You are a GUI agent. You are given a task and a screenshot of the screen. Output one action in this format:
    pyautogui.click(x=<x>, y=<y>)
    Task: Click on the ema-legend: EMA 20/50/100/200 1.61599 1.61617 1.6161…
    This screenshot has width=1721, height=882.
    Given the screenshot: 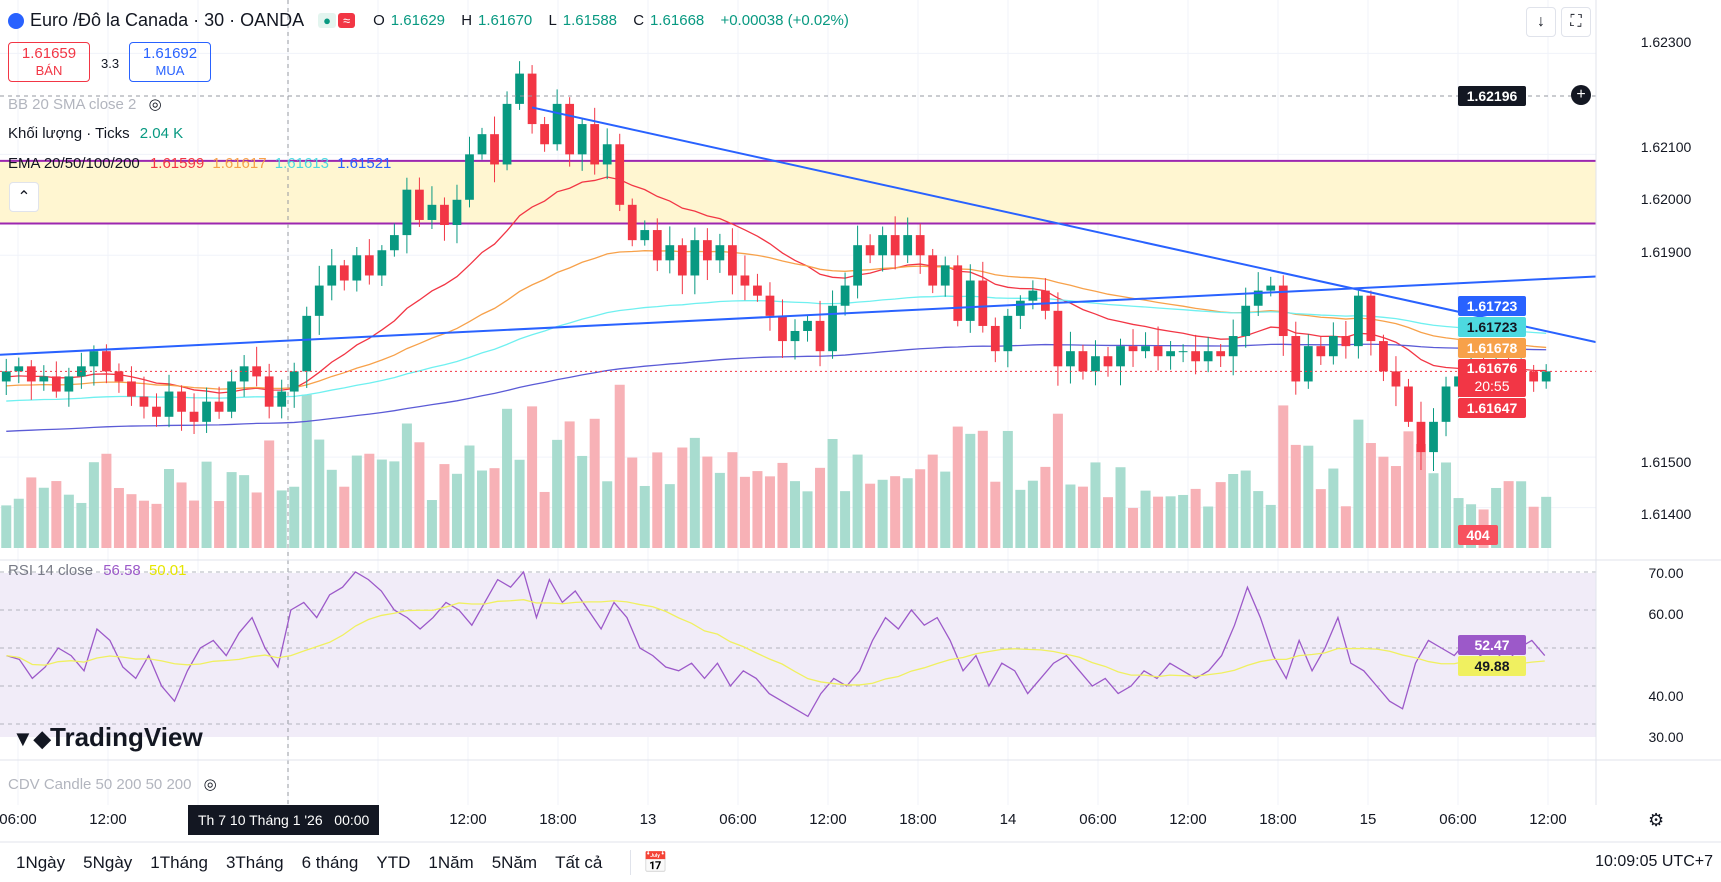 What is the action you would take?
    pyautogui.click(x=200, y=163)
    